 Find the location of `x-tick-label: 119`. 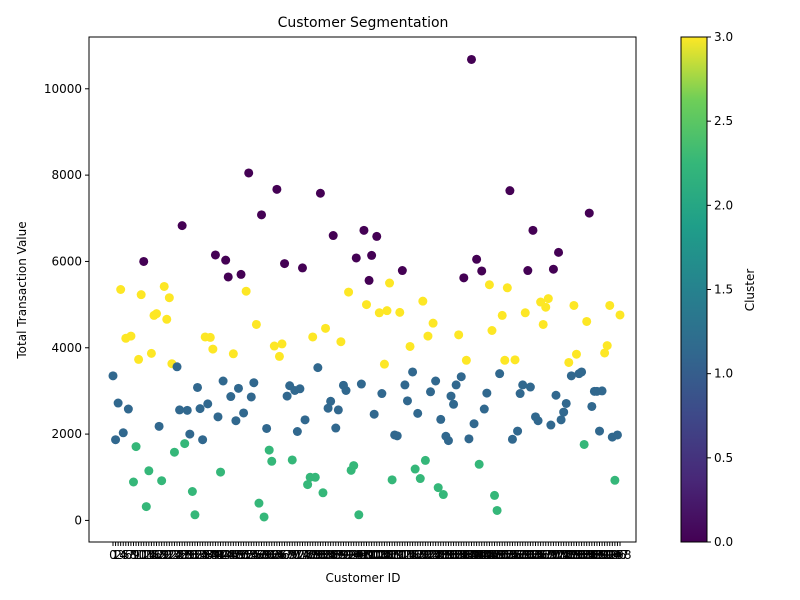

x-tick-label: 119 is located at coordinates (417, 555).